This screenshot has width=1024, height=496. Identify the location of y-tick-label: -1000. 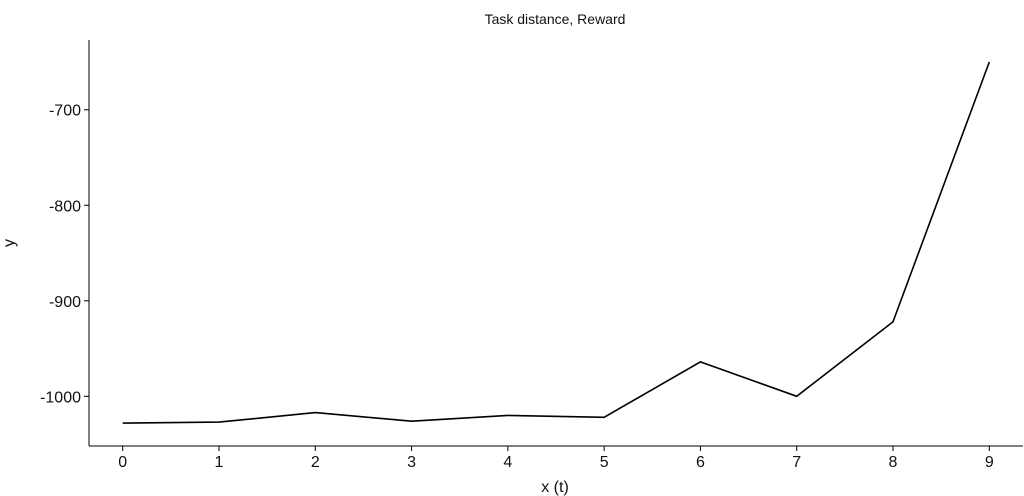
(60, 397).